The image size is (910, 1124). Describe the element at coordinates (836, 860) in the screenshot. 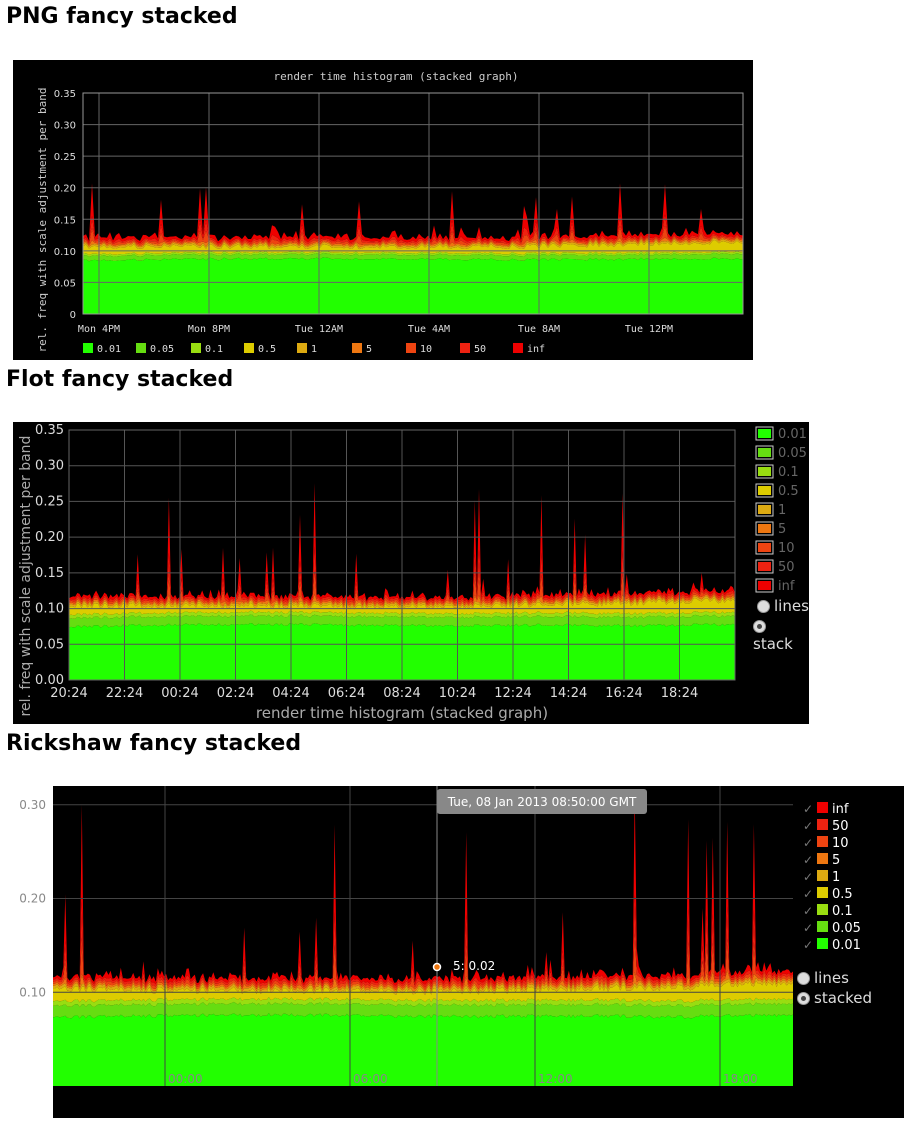

I see `rickshaw-legend-label: 5` at that location.